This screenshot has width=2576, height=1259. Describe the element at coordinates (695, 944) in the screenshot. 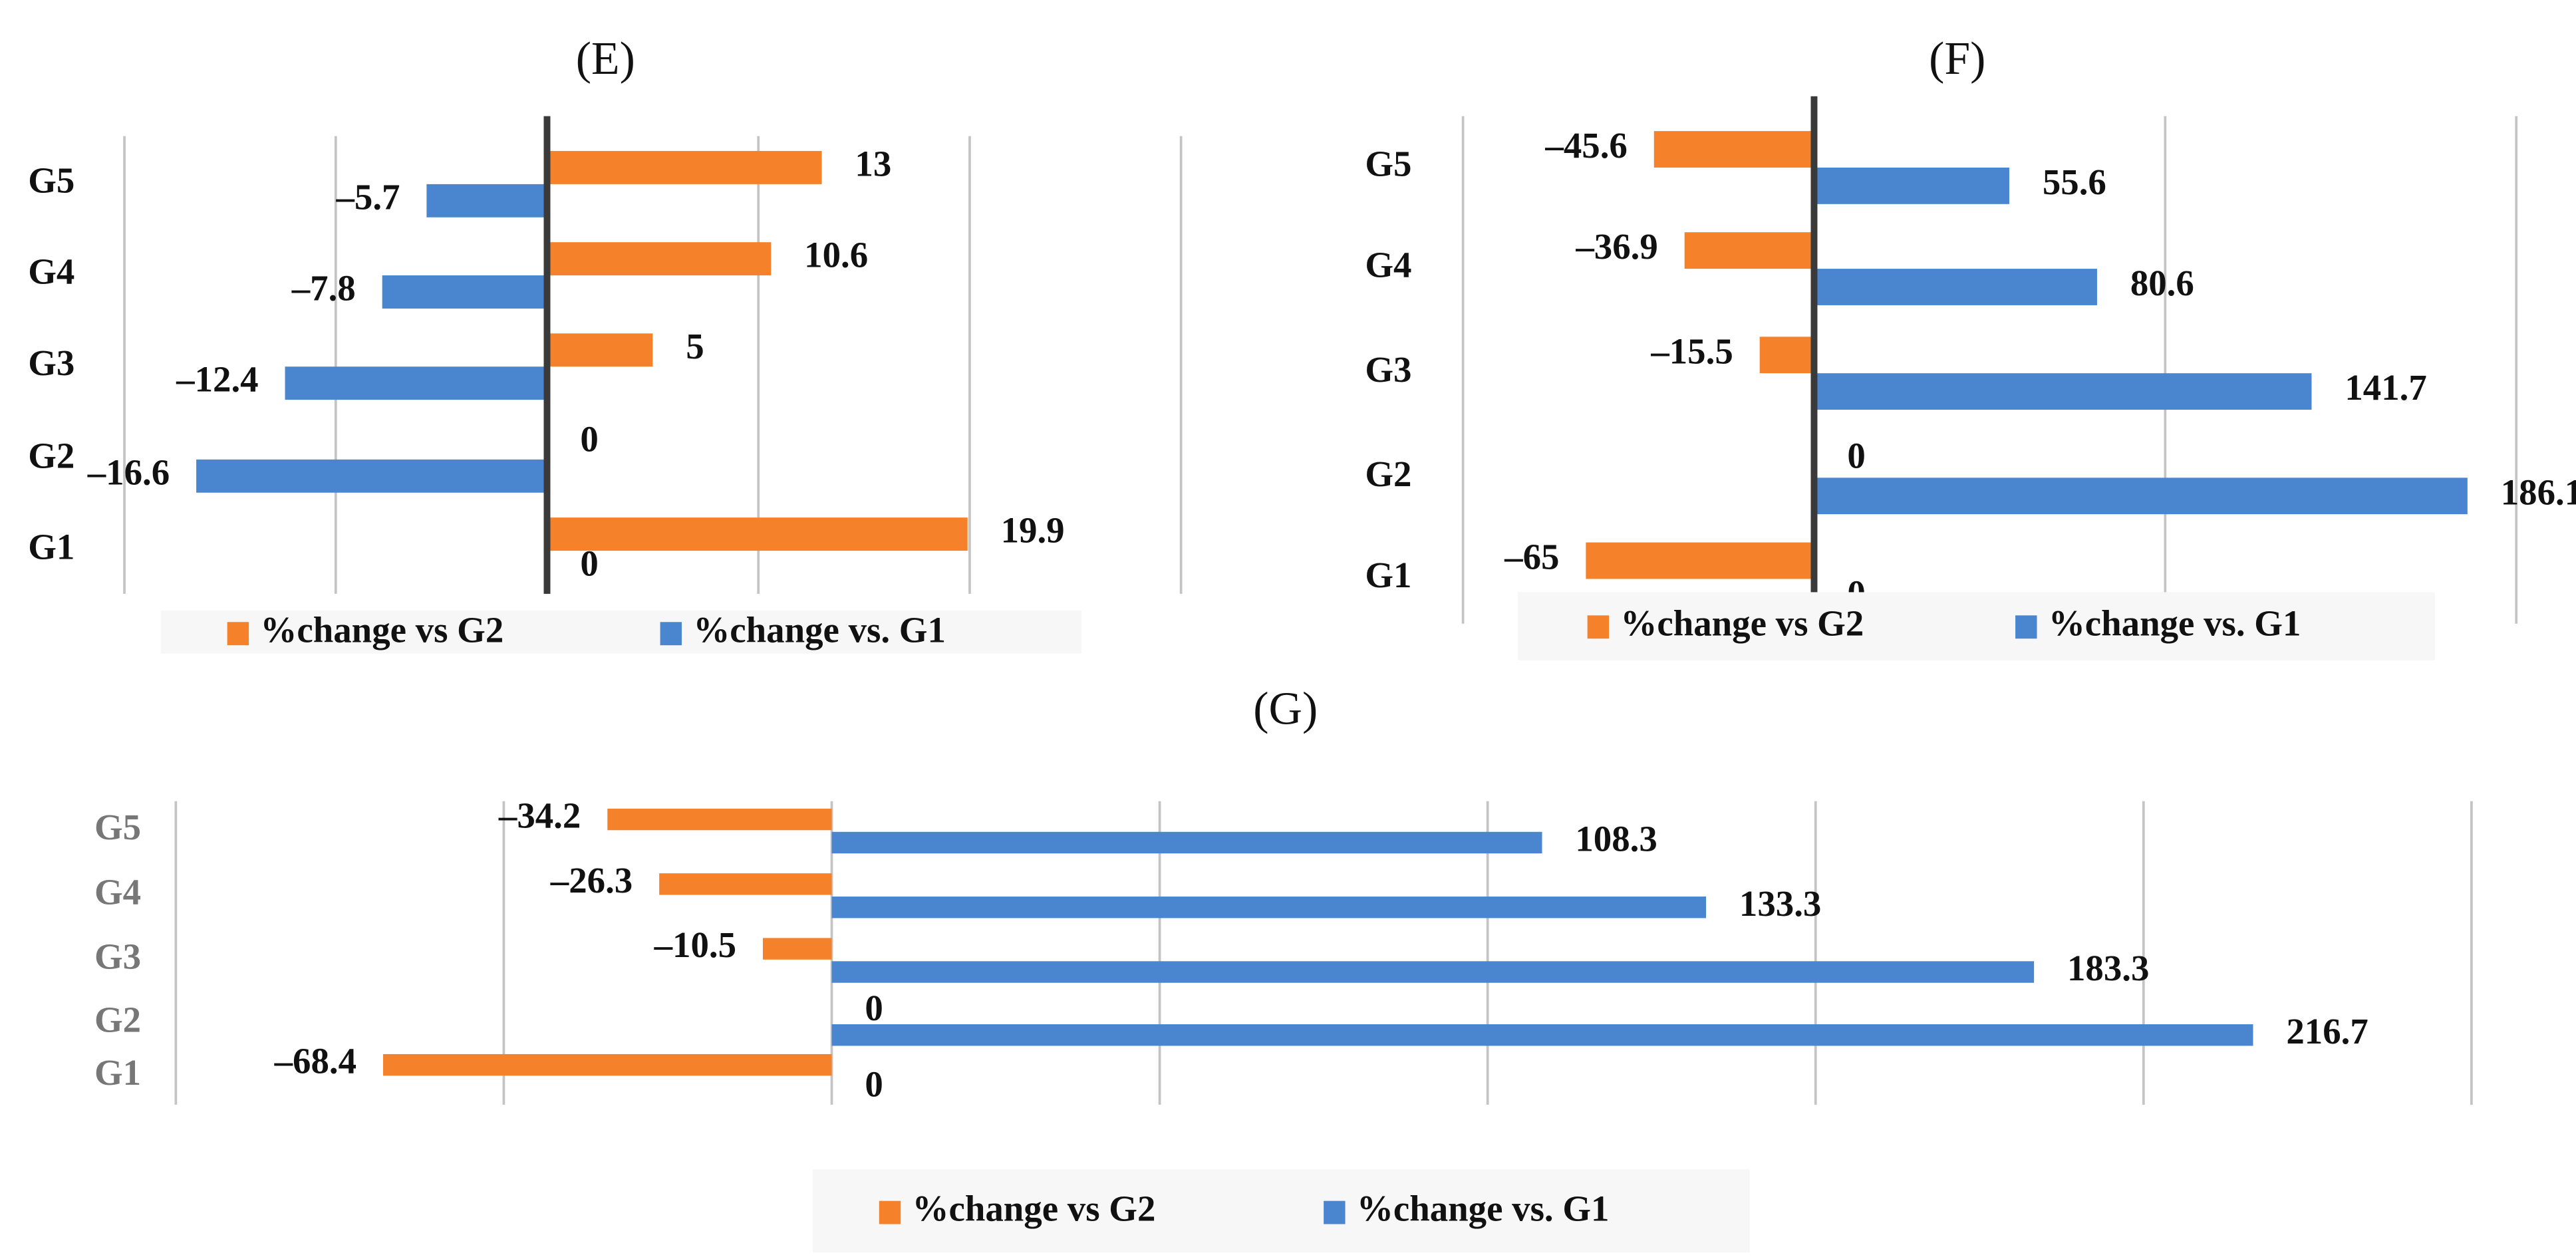

I see `data-label: –10.5` at that location.